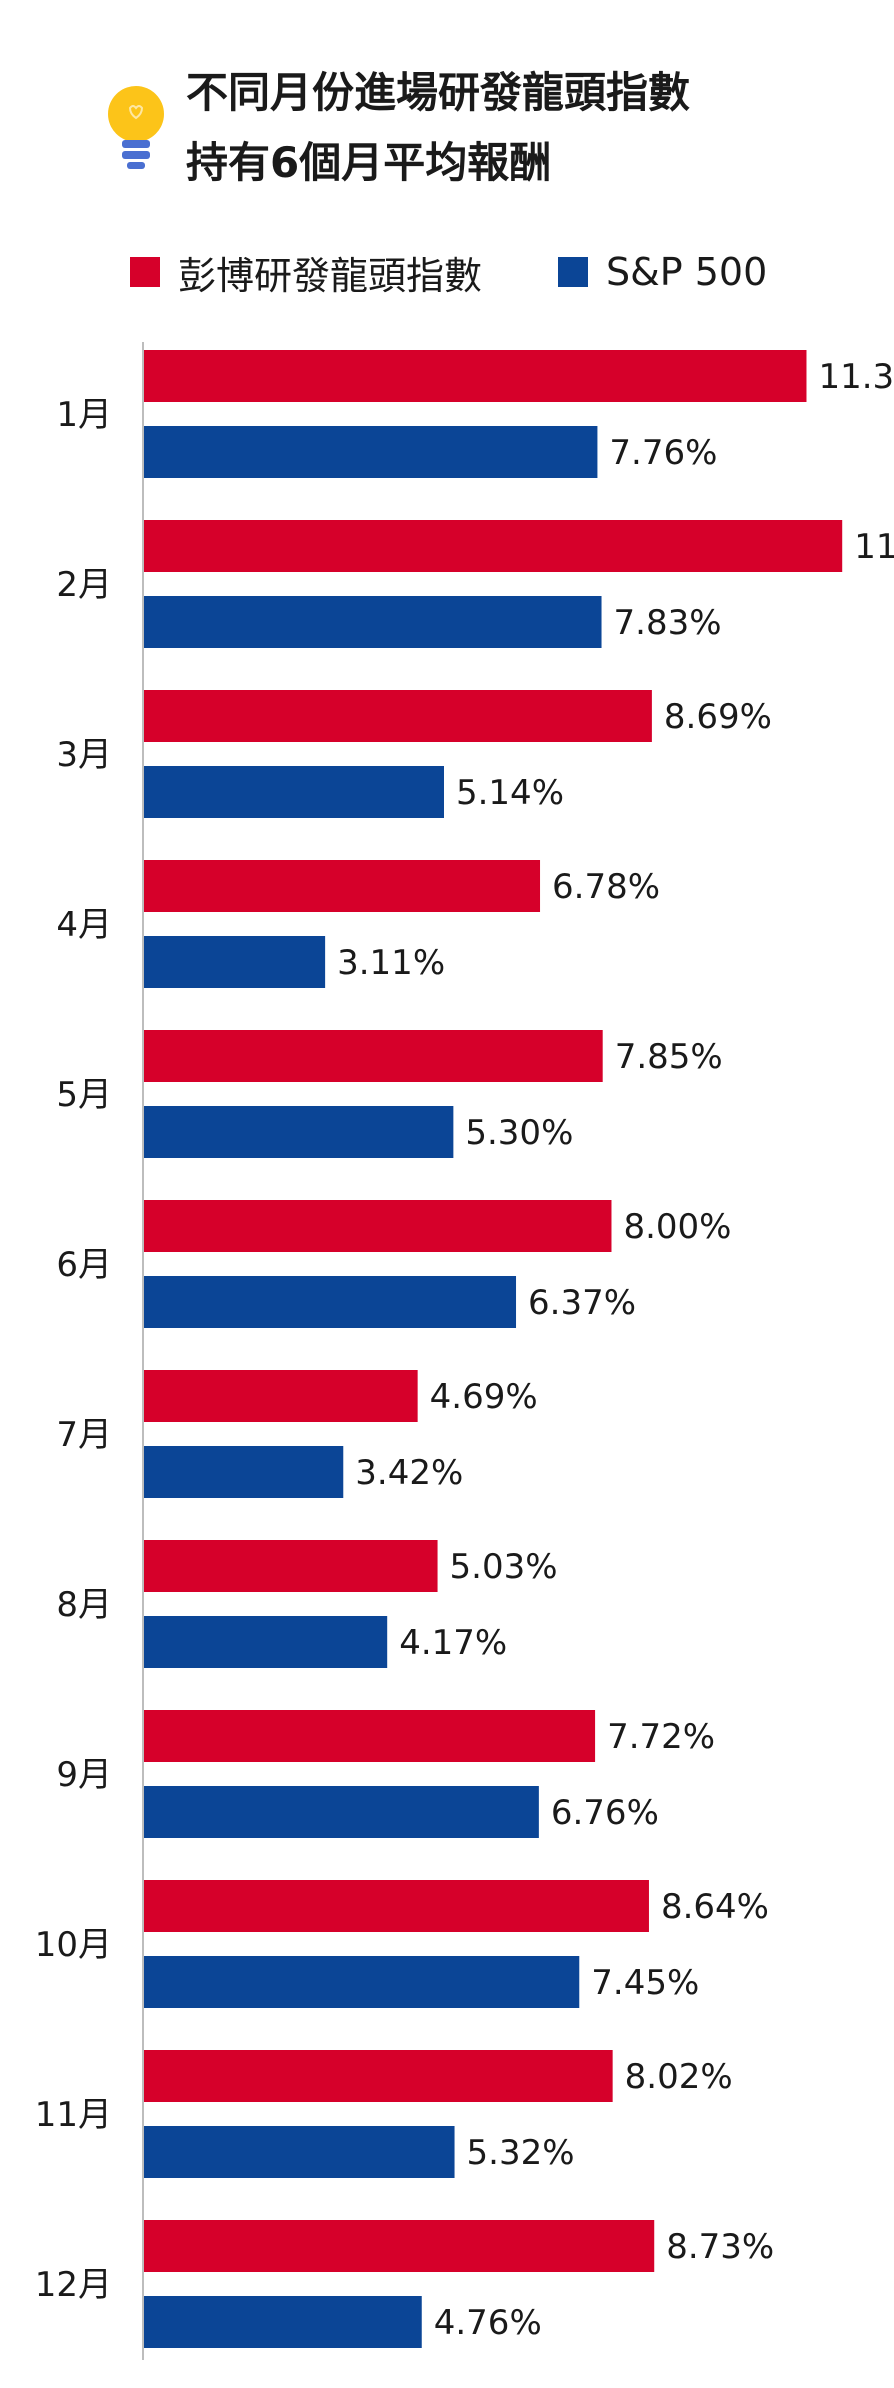 This screenshot has width=894, height=2388. What do you see at coordinates (73, 2285) in the screenshot?
I see `category-label-12: 12月` at bounding box center [73, 2285].